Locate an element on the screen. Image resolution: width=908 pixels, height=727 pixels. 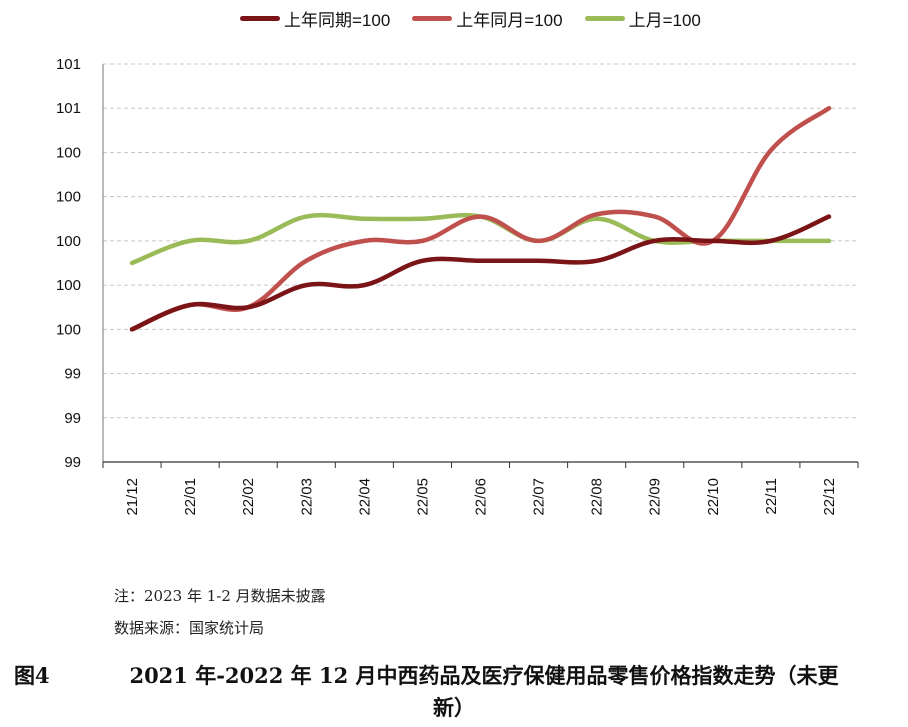
x-tick-label: 22/04 is located at coordinates (364, 497).